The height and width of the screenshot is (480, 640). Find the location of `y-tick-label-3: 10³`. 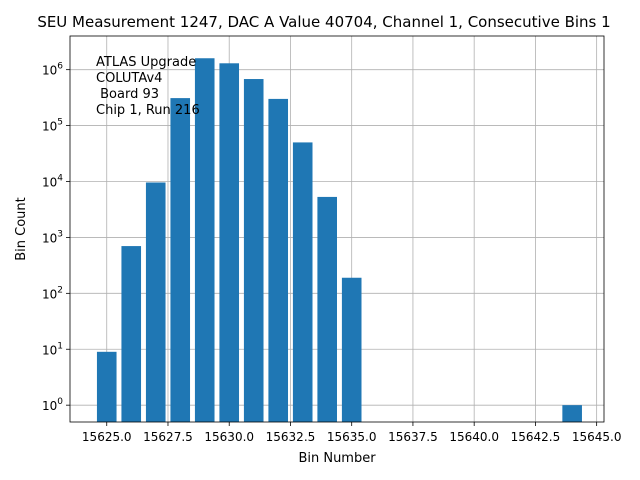

y-tick-label-3: 10³ is located at coordinates (52, 237).